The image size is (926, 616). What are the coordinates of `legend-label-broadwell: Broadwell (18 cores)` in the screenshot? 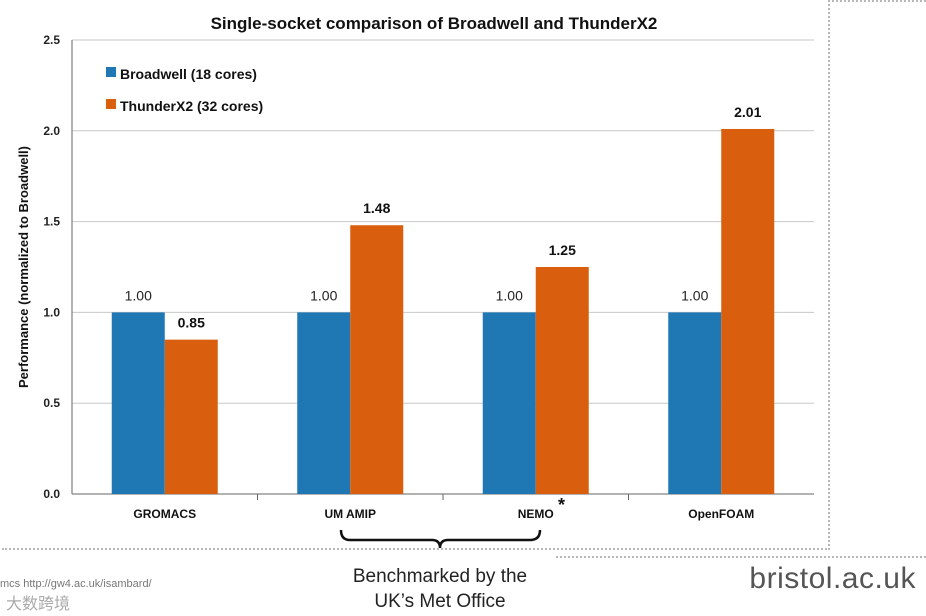 It's located at (188, 74).